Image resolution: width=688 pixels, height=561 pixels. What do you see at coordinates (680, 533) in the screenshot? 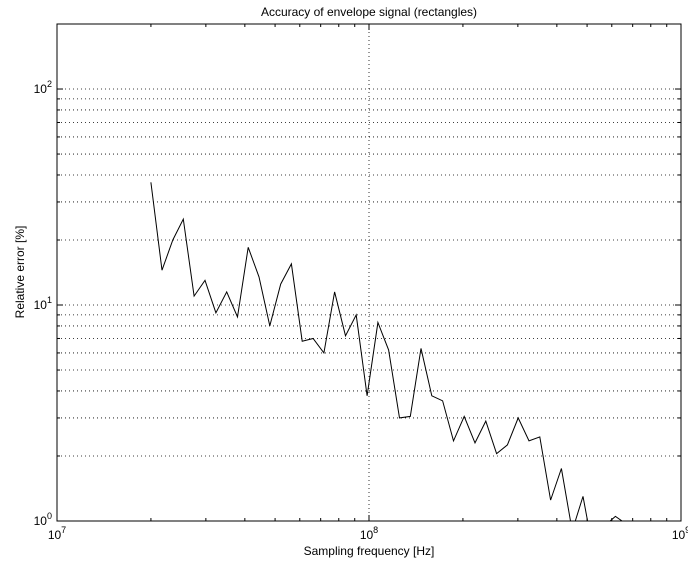
I see `x-tick-label: 10⁹` at bounding box center [680, 533].